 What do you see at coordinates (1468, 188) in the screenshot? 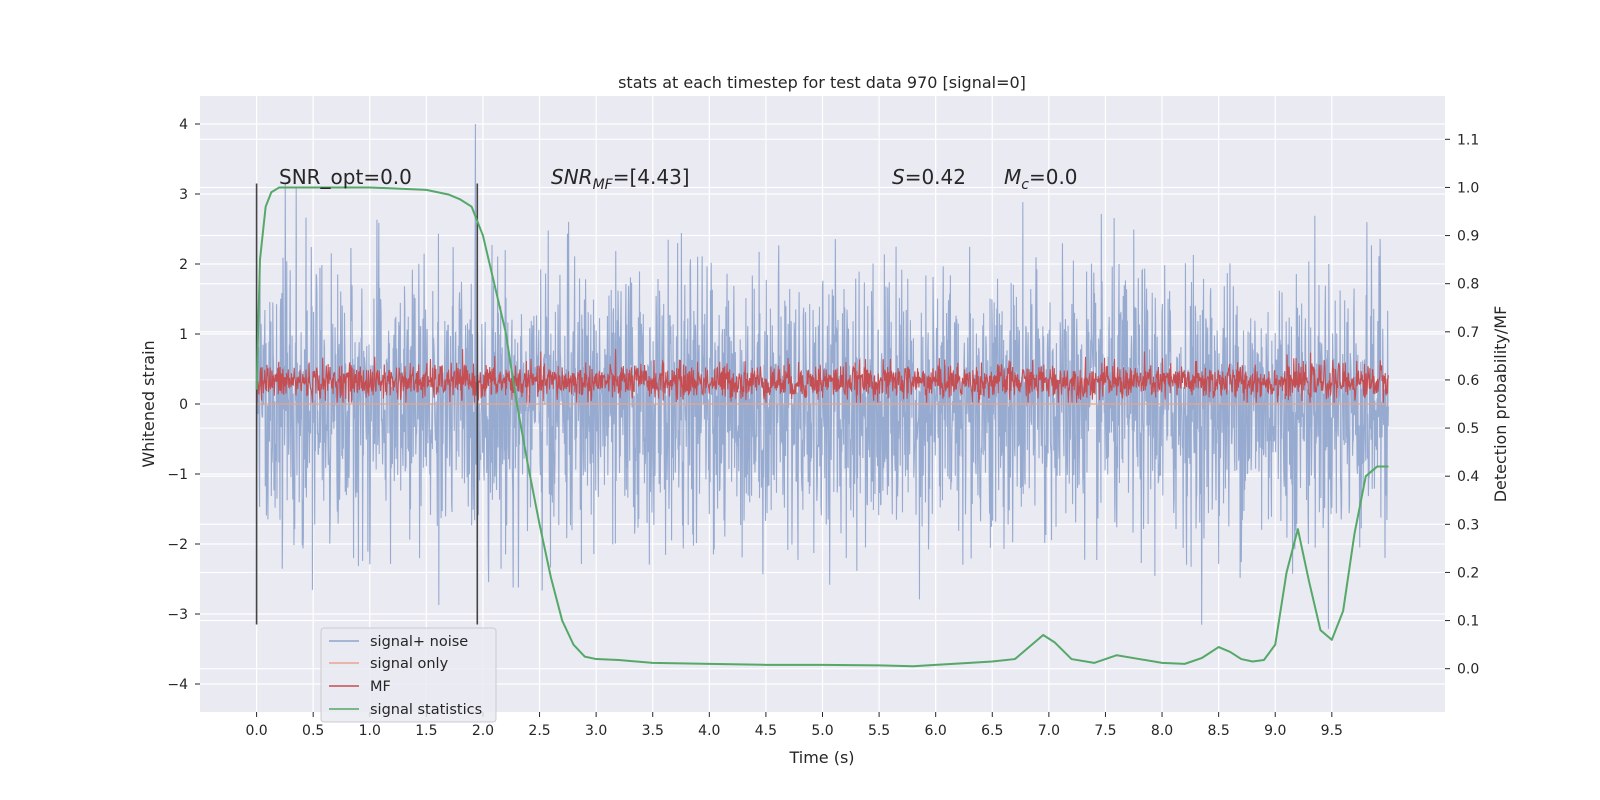
I see `y2-tick-label: 1.0` at bounding box center [1468, 188].